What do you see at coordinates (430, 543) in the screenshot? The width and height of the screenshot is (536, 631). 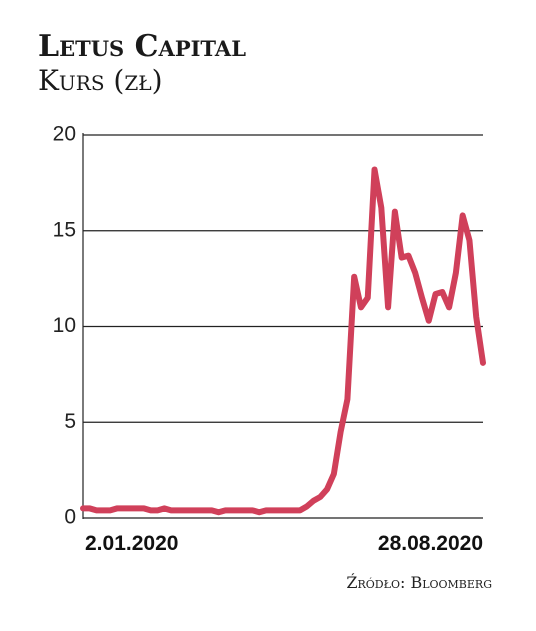 I see `x-tick-label: 28.08.2020` at bounding box center [430, 543].